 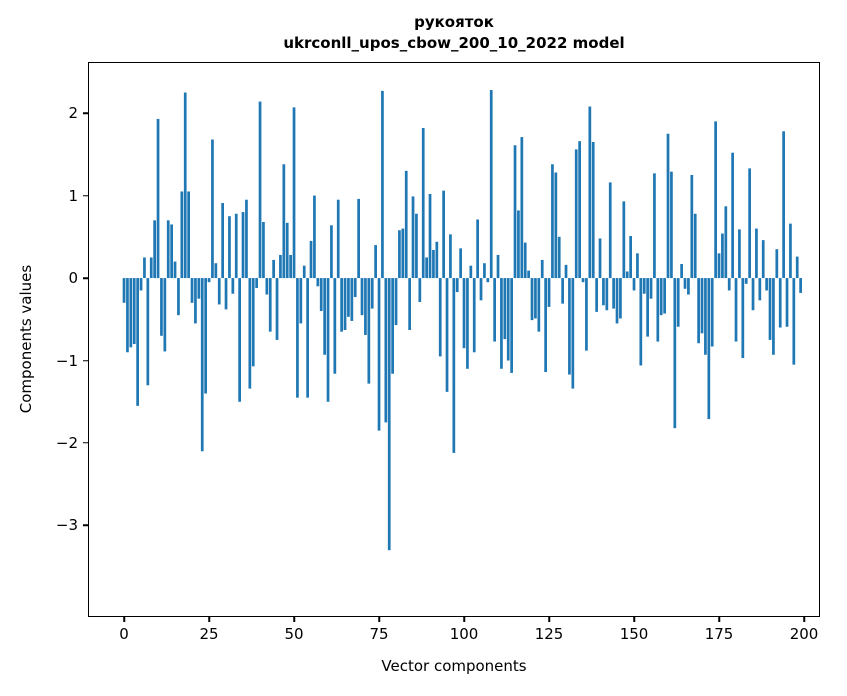 I want to click on x-tick-label: 0, so click(x=124, y=634).